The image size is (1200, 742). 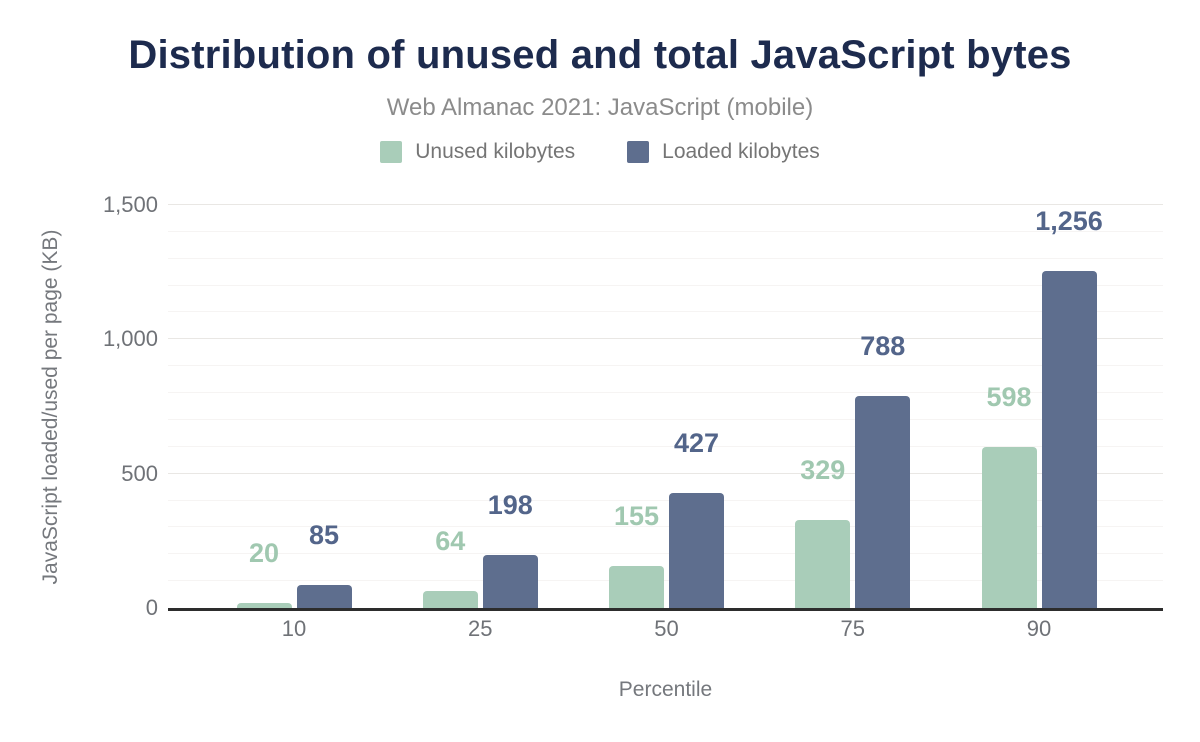 What do you see at coordinates (450, 540) in the screenshot?
I see `bar-value-unused-p25: 64` at bounding box center [450, 540].